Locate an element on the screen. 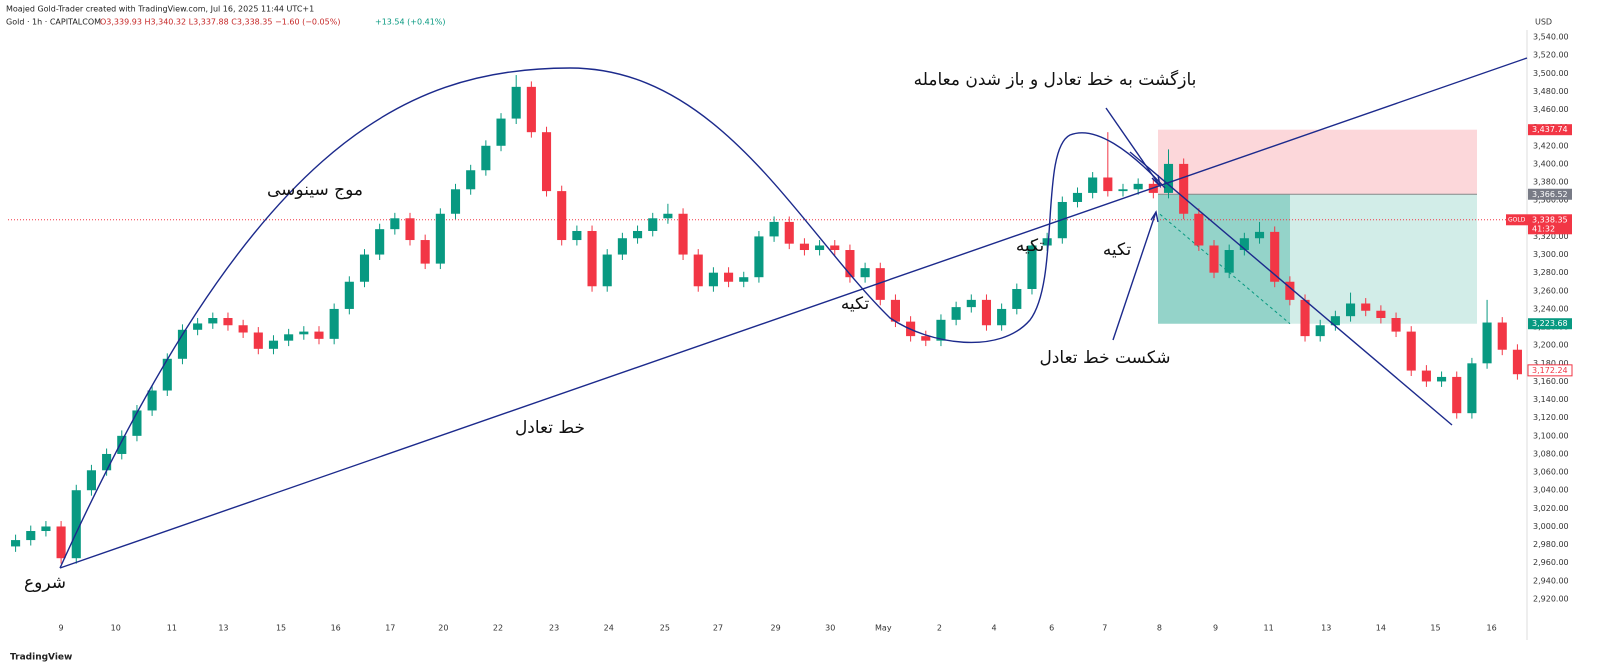  x-tick-label: 4 is located at coordinates (994, 628).